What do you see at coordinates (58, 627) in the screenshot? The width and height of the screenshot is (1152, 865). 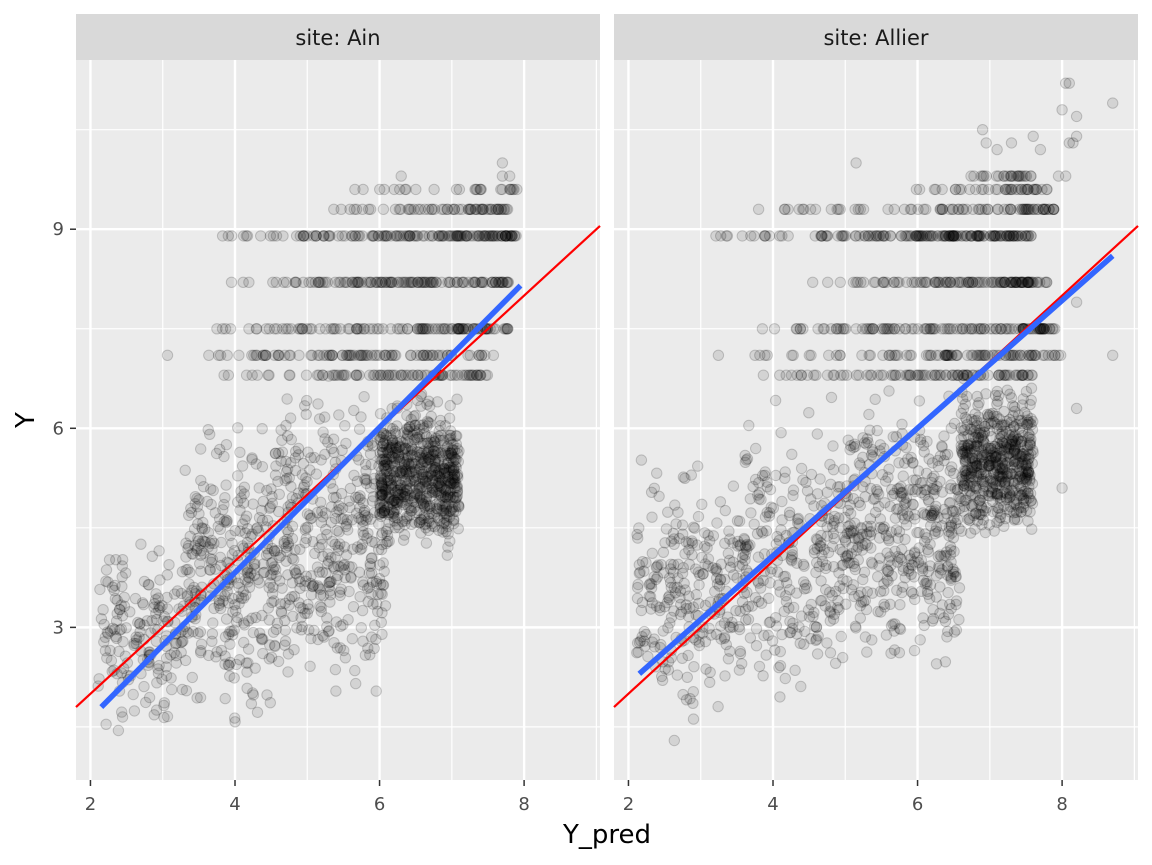 I see `y-tick-label: 3` at bounding box center [58, 627].